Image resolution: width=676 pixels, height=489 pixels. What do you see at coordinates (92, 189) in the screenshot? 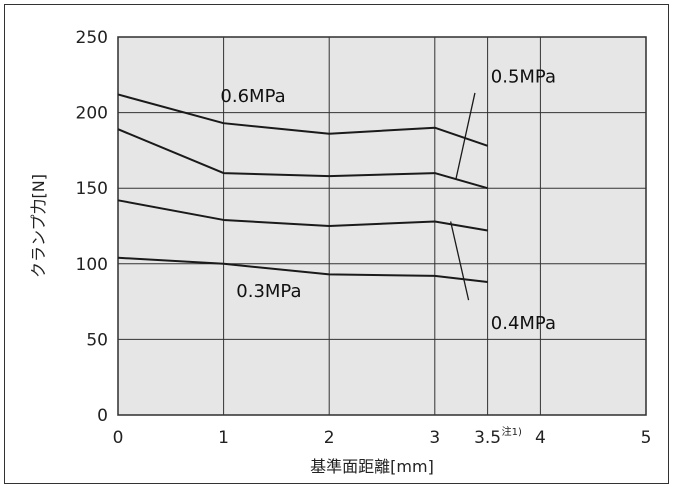
I see `y-tick-label: 150` at bounding box center [92, 189].